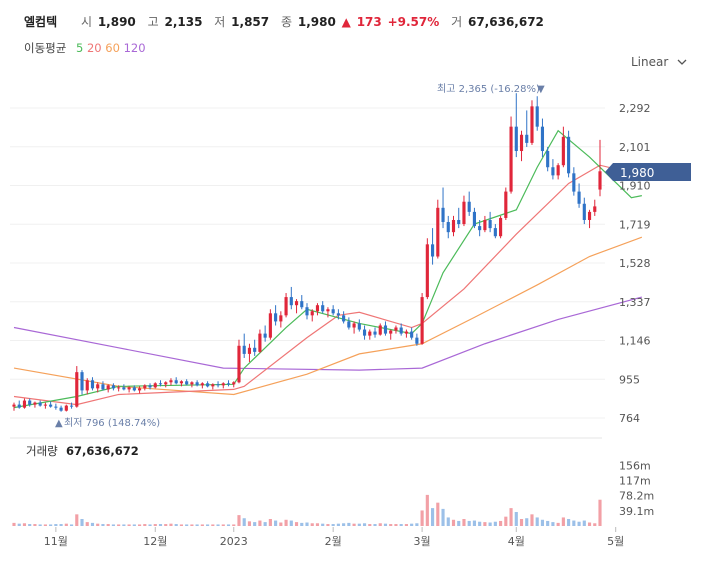 This screenshot has width=702, height=564. What do you see at coordinates (85, 48) in the screenshot?
I see `ma-legend: 이동평균 5 20 60 120` at bounding box center [85, 48].